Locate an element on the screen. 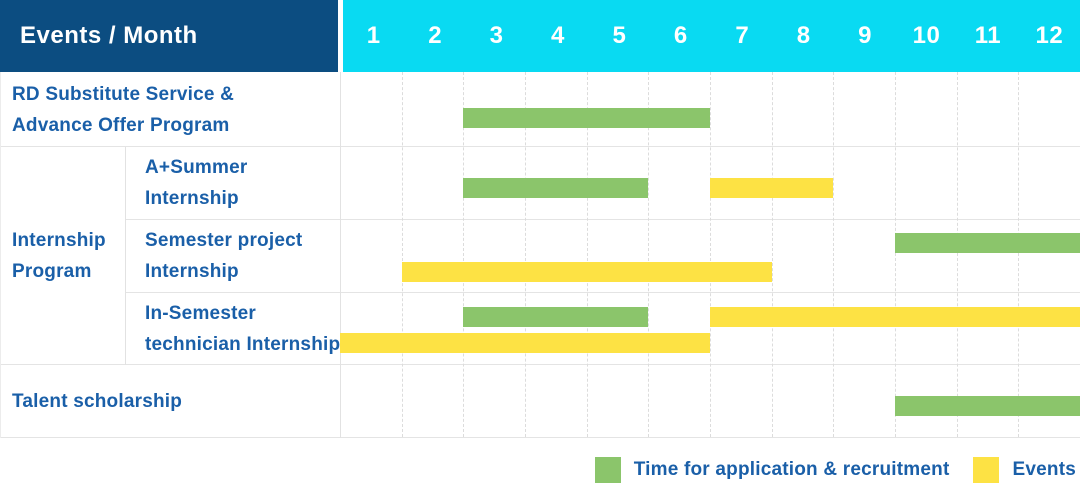 This screenshot has height=494, width=1080. legend-yellow-swatch is located at coordinates (986, 470).